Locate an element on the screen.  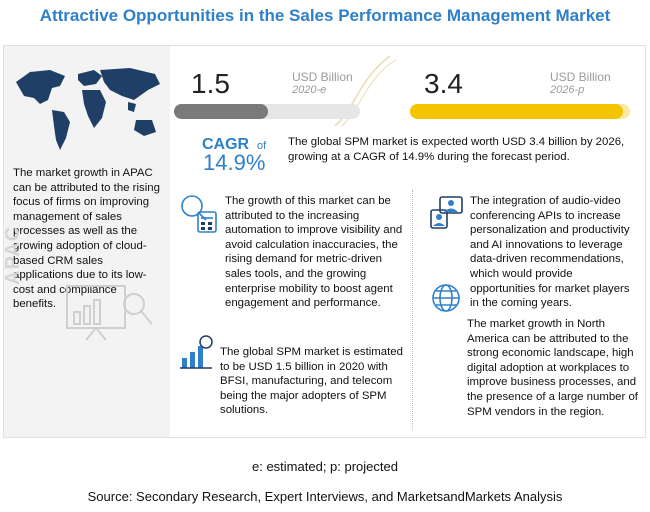
bar-2026-p is located at coordinates (516, 111).